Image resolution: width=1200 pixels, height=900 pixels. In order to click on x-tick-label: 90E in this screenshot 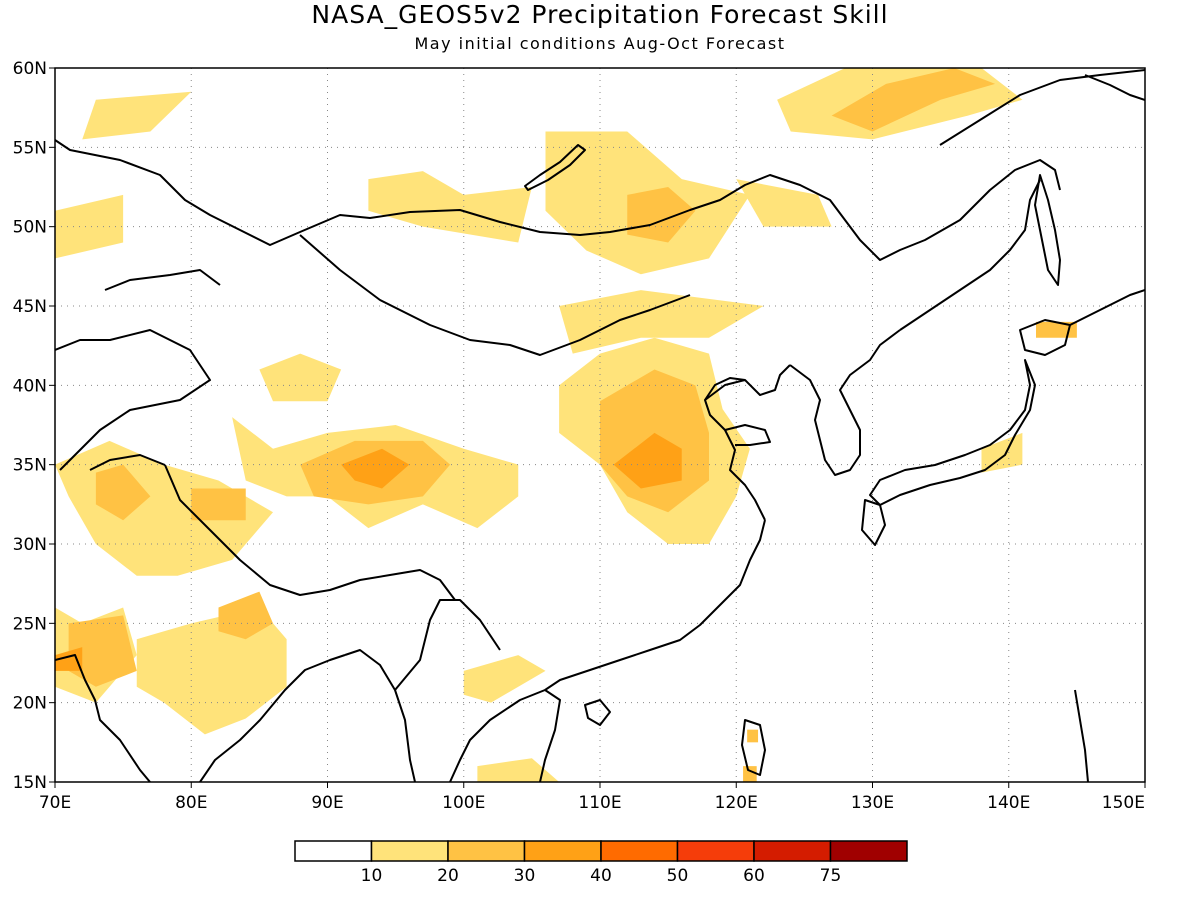, I will do `click(327, 803)`.